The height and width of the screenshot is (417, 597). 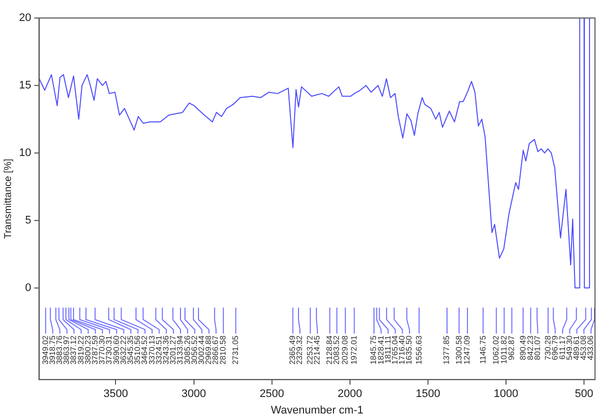 I want to click on annotation: 3510.56, so click(x=137, y=350).